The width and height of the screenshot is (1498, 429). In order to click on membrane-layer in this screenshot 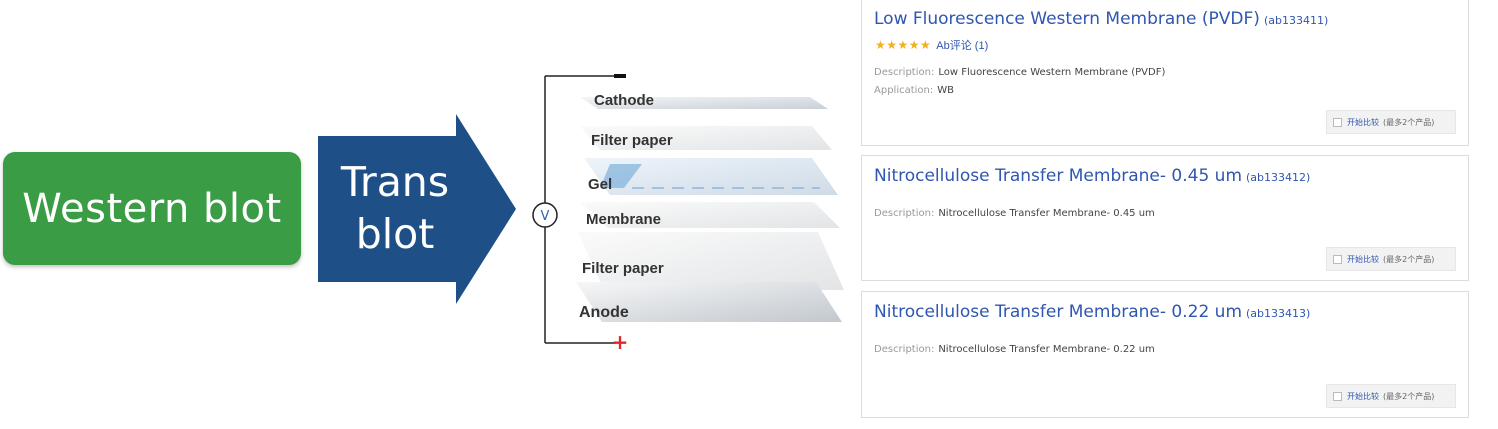, I will do `click(710, 215)`.